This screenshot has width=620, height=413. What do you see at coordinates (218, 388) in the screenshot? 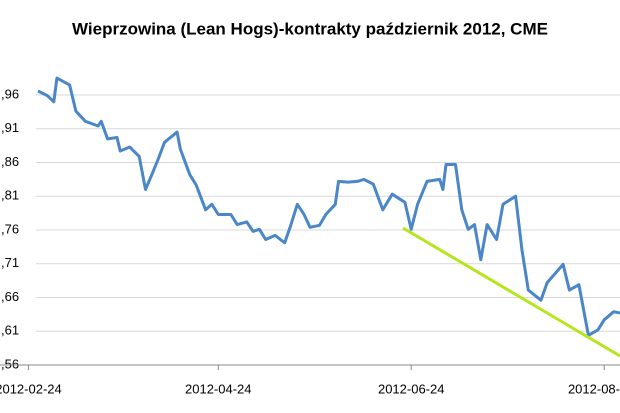
I see `x-tick-label: 2012-04-24` at bounding box center [218, 388].